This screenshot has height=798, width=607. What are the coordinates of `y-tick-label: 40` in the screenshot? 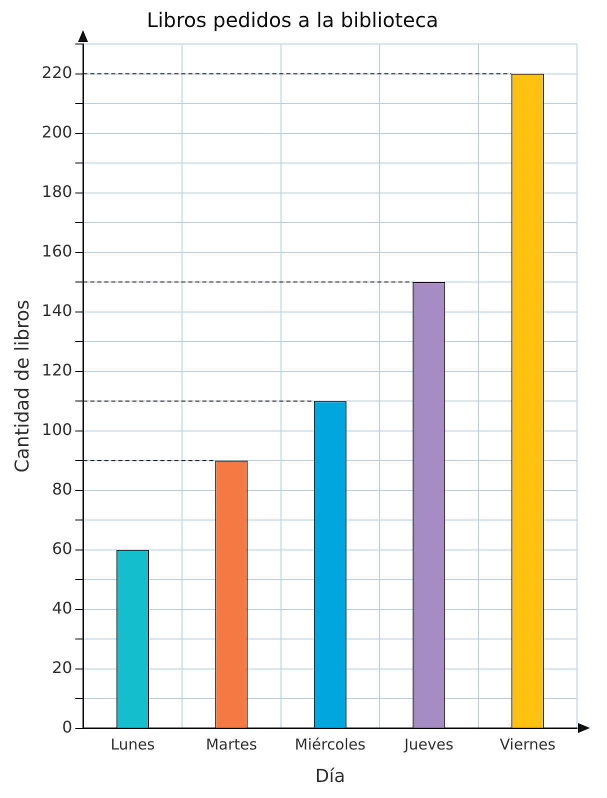 It's located at (62, 608).